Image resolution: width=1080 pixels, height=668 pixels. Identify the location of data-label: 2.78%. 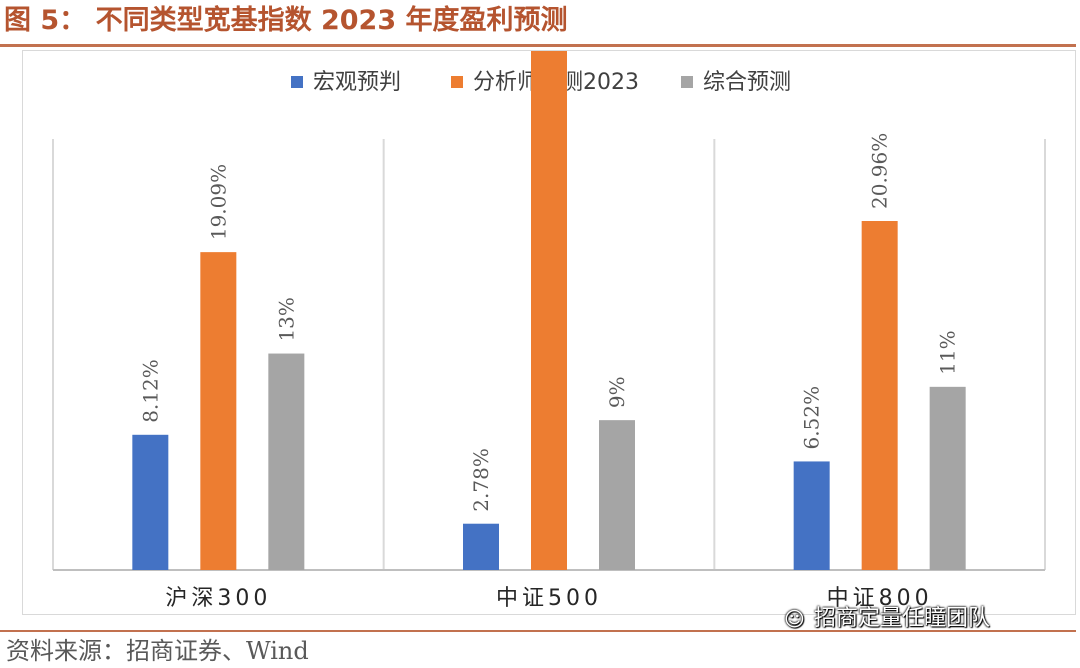
(481, 480).